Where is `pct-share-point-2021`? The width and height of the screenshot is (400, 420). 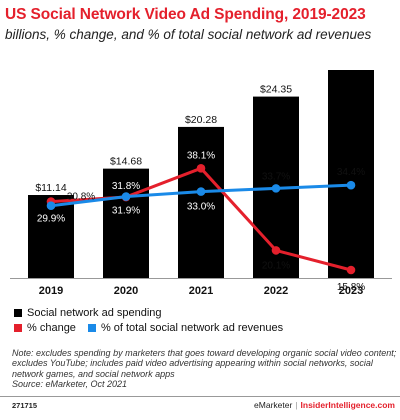
pct-share-point-2021 is located at coordinates (201, 191).